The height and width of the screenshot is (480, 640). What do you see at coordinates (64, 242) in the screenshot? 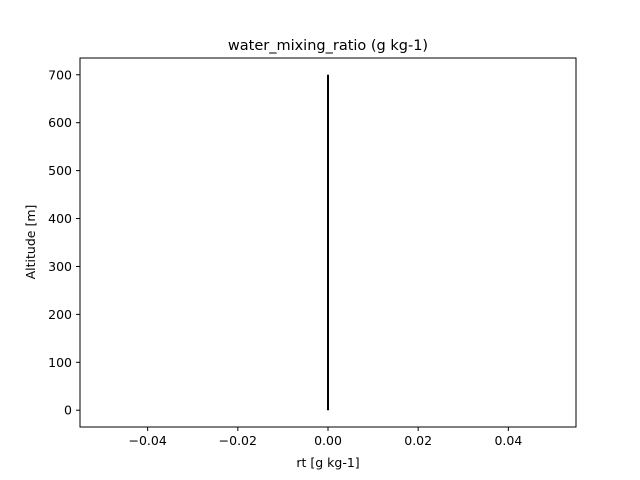
I see `y-axis: 0 100 200 300 400 500 600 700` at bounding box center [64, 242].